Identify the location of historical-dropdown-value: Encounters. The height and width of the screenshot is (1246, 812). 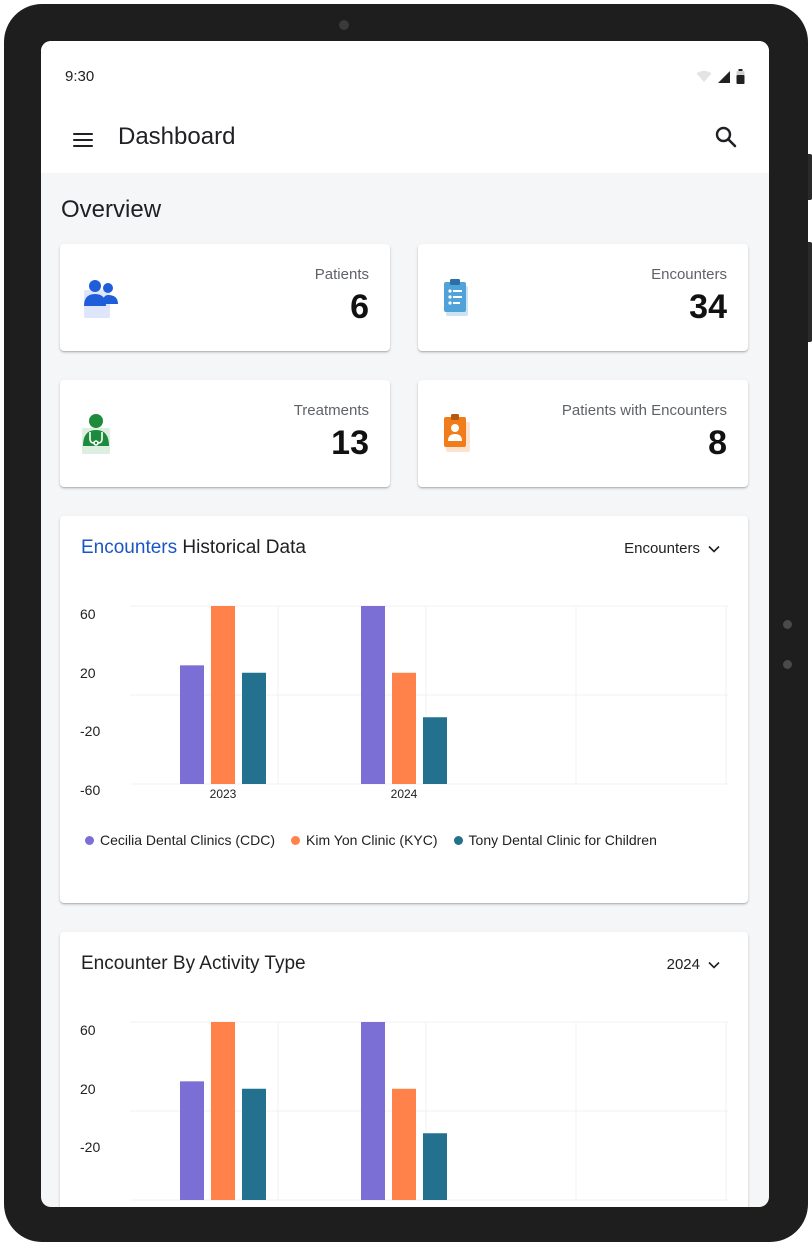
(662, 548).